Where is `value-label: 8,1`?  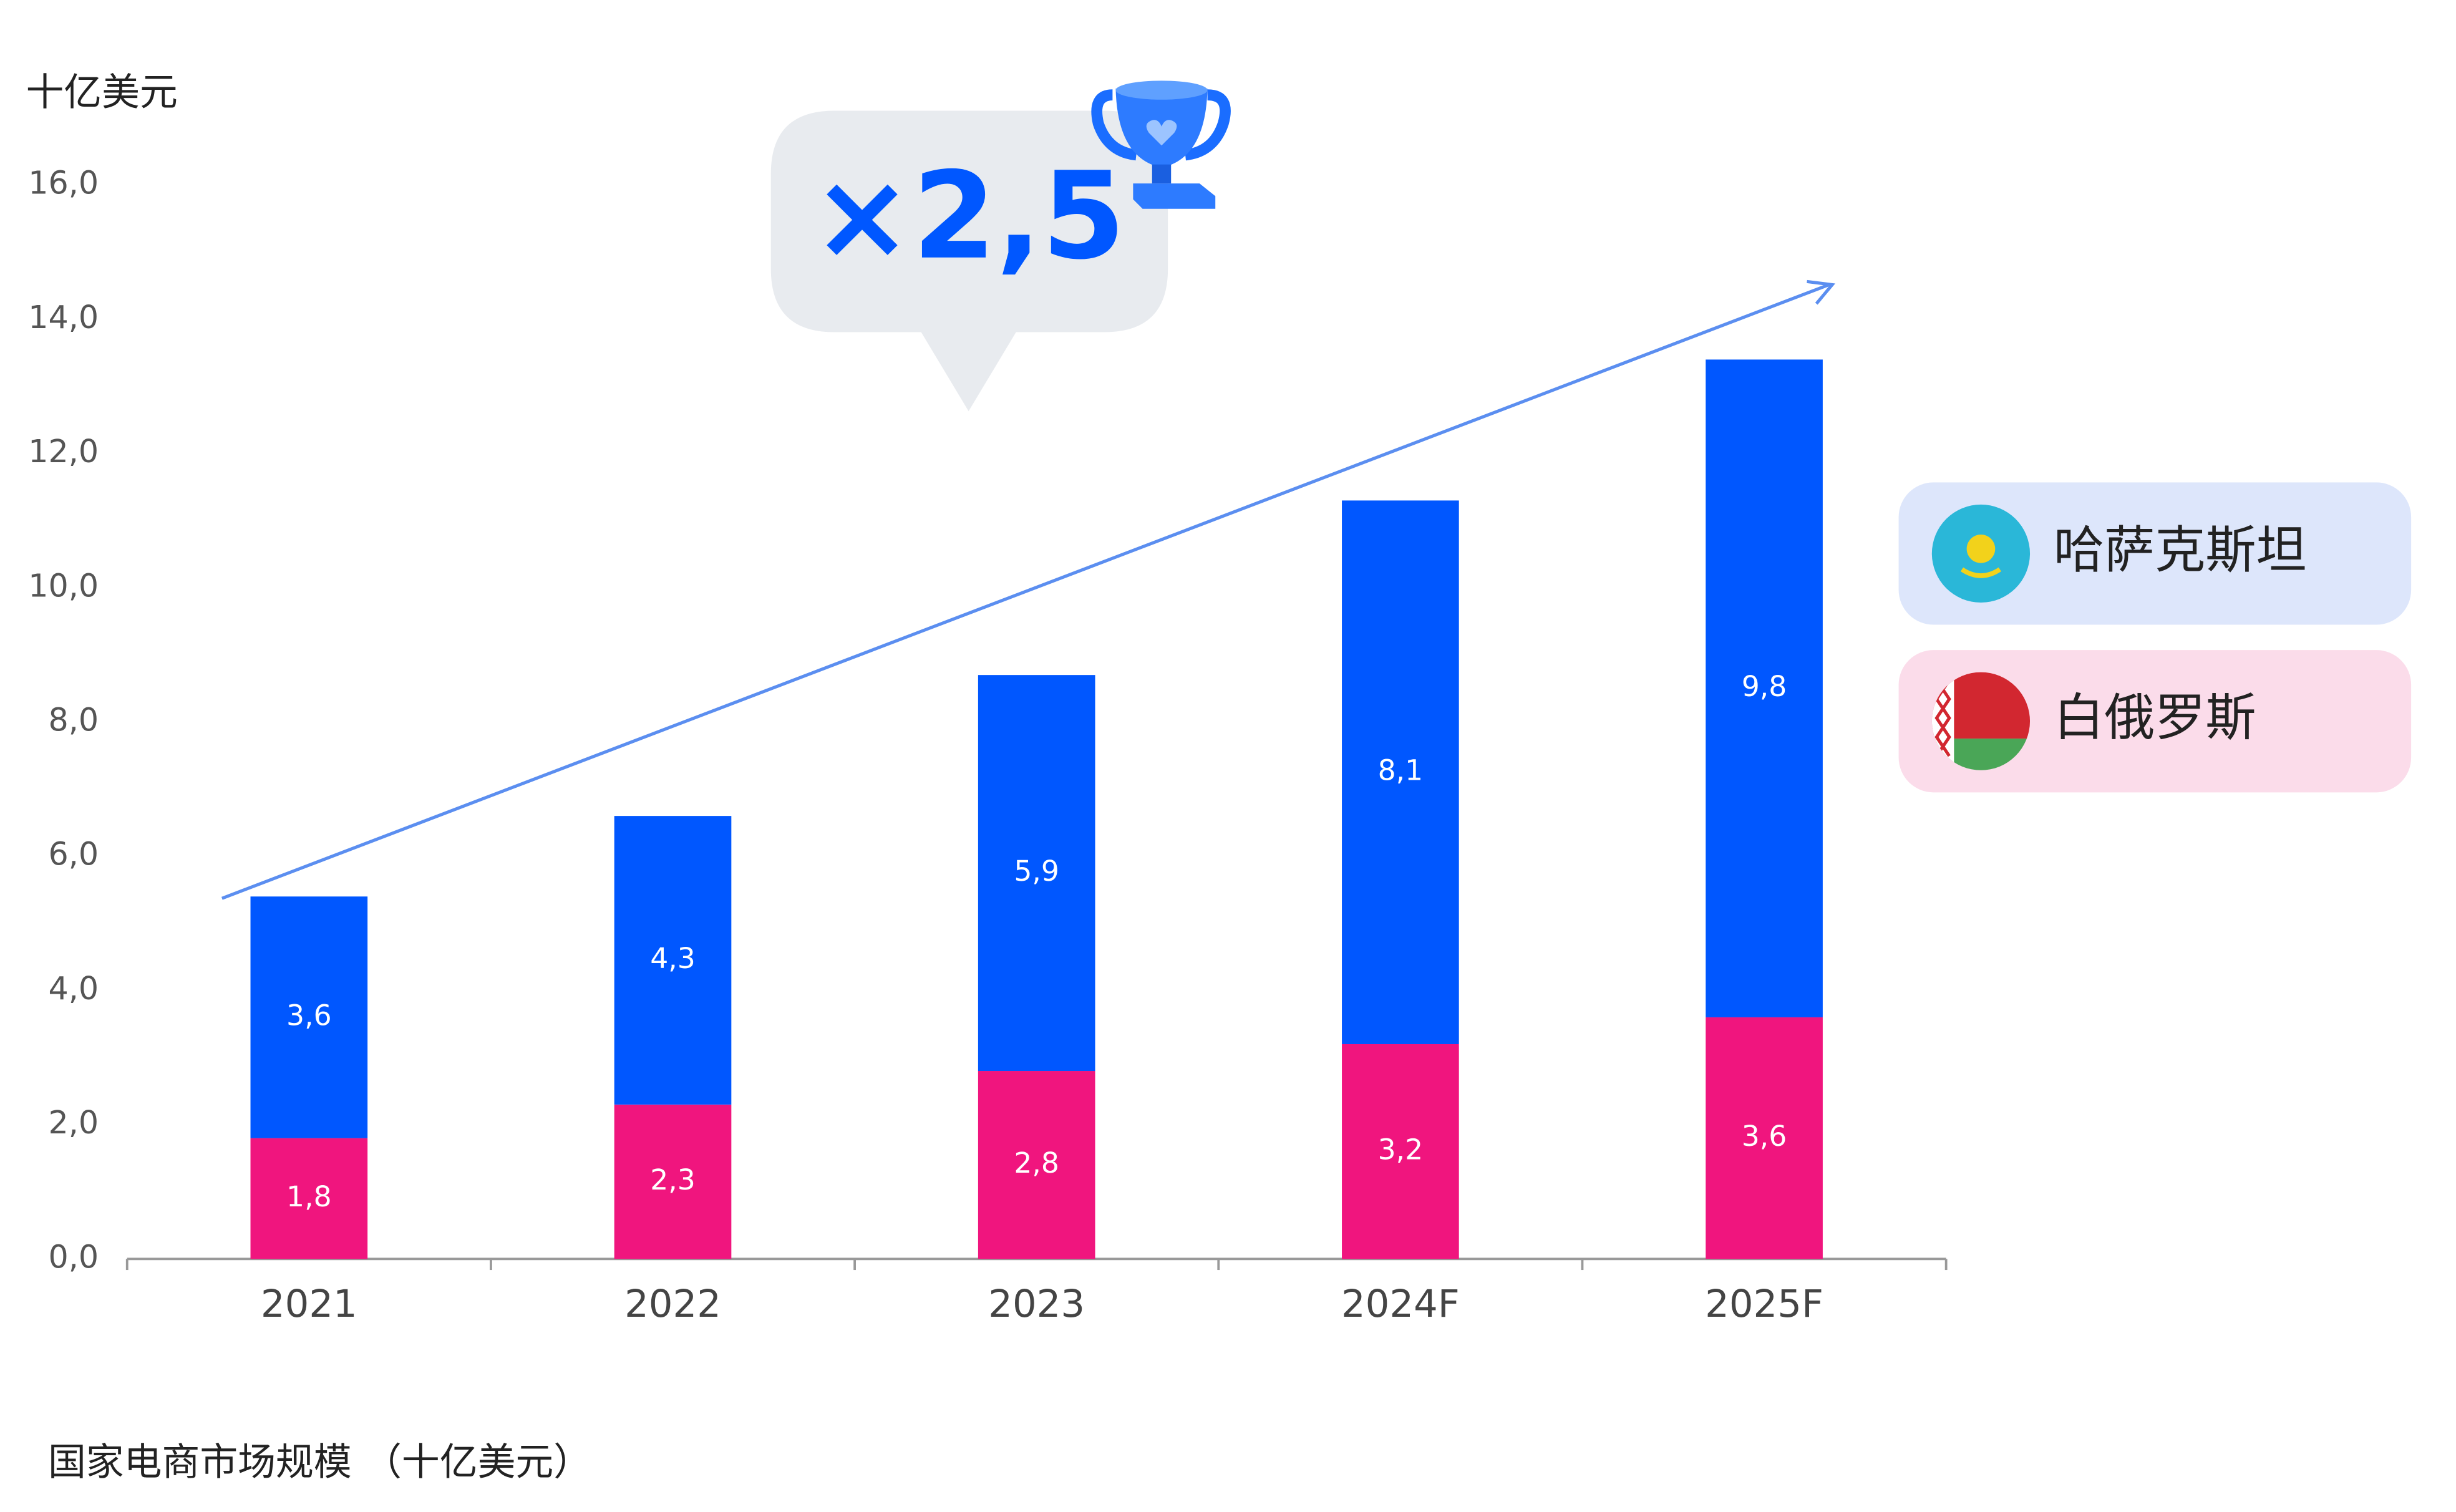 value-label: 8,1 is located at coordinates (1401, 770).